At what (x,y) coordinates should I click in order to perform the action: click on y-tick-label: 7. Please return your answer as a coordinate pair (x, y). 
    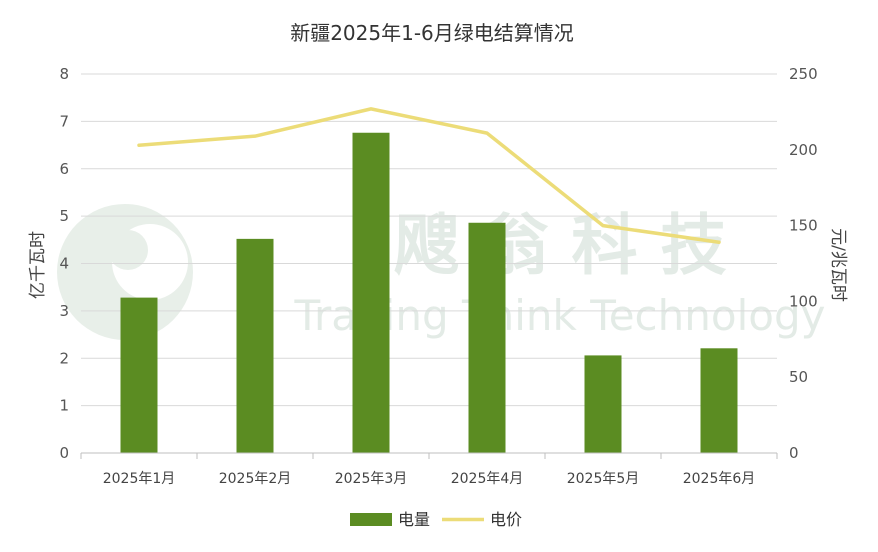
    Looking at the image, I should click on (64, 121).